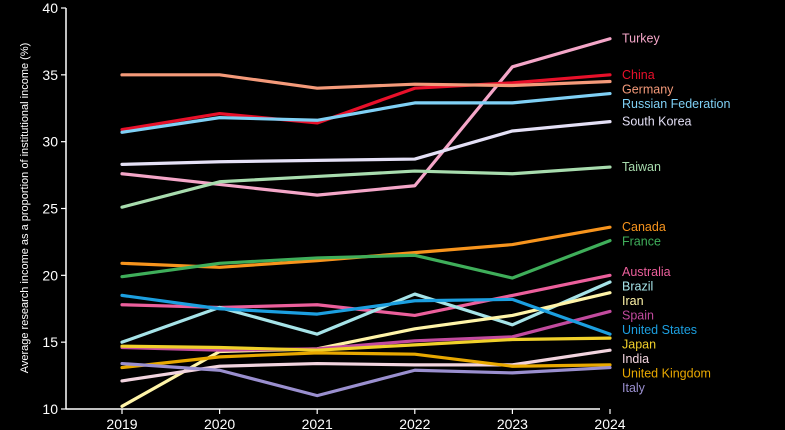  Describe the element at coordinates (634, 388) in the screenshot. I see `series-label-italy: Italy` at that location.